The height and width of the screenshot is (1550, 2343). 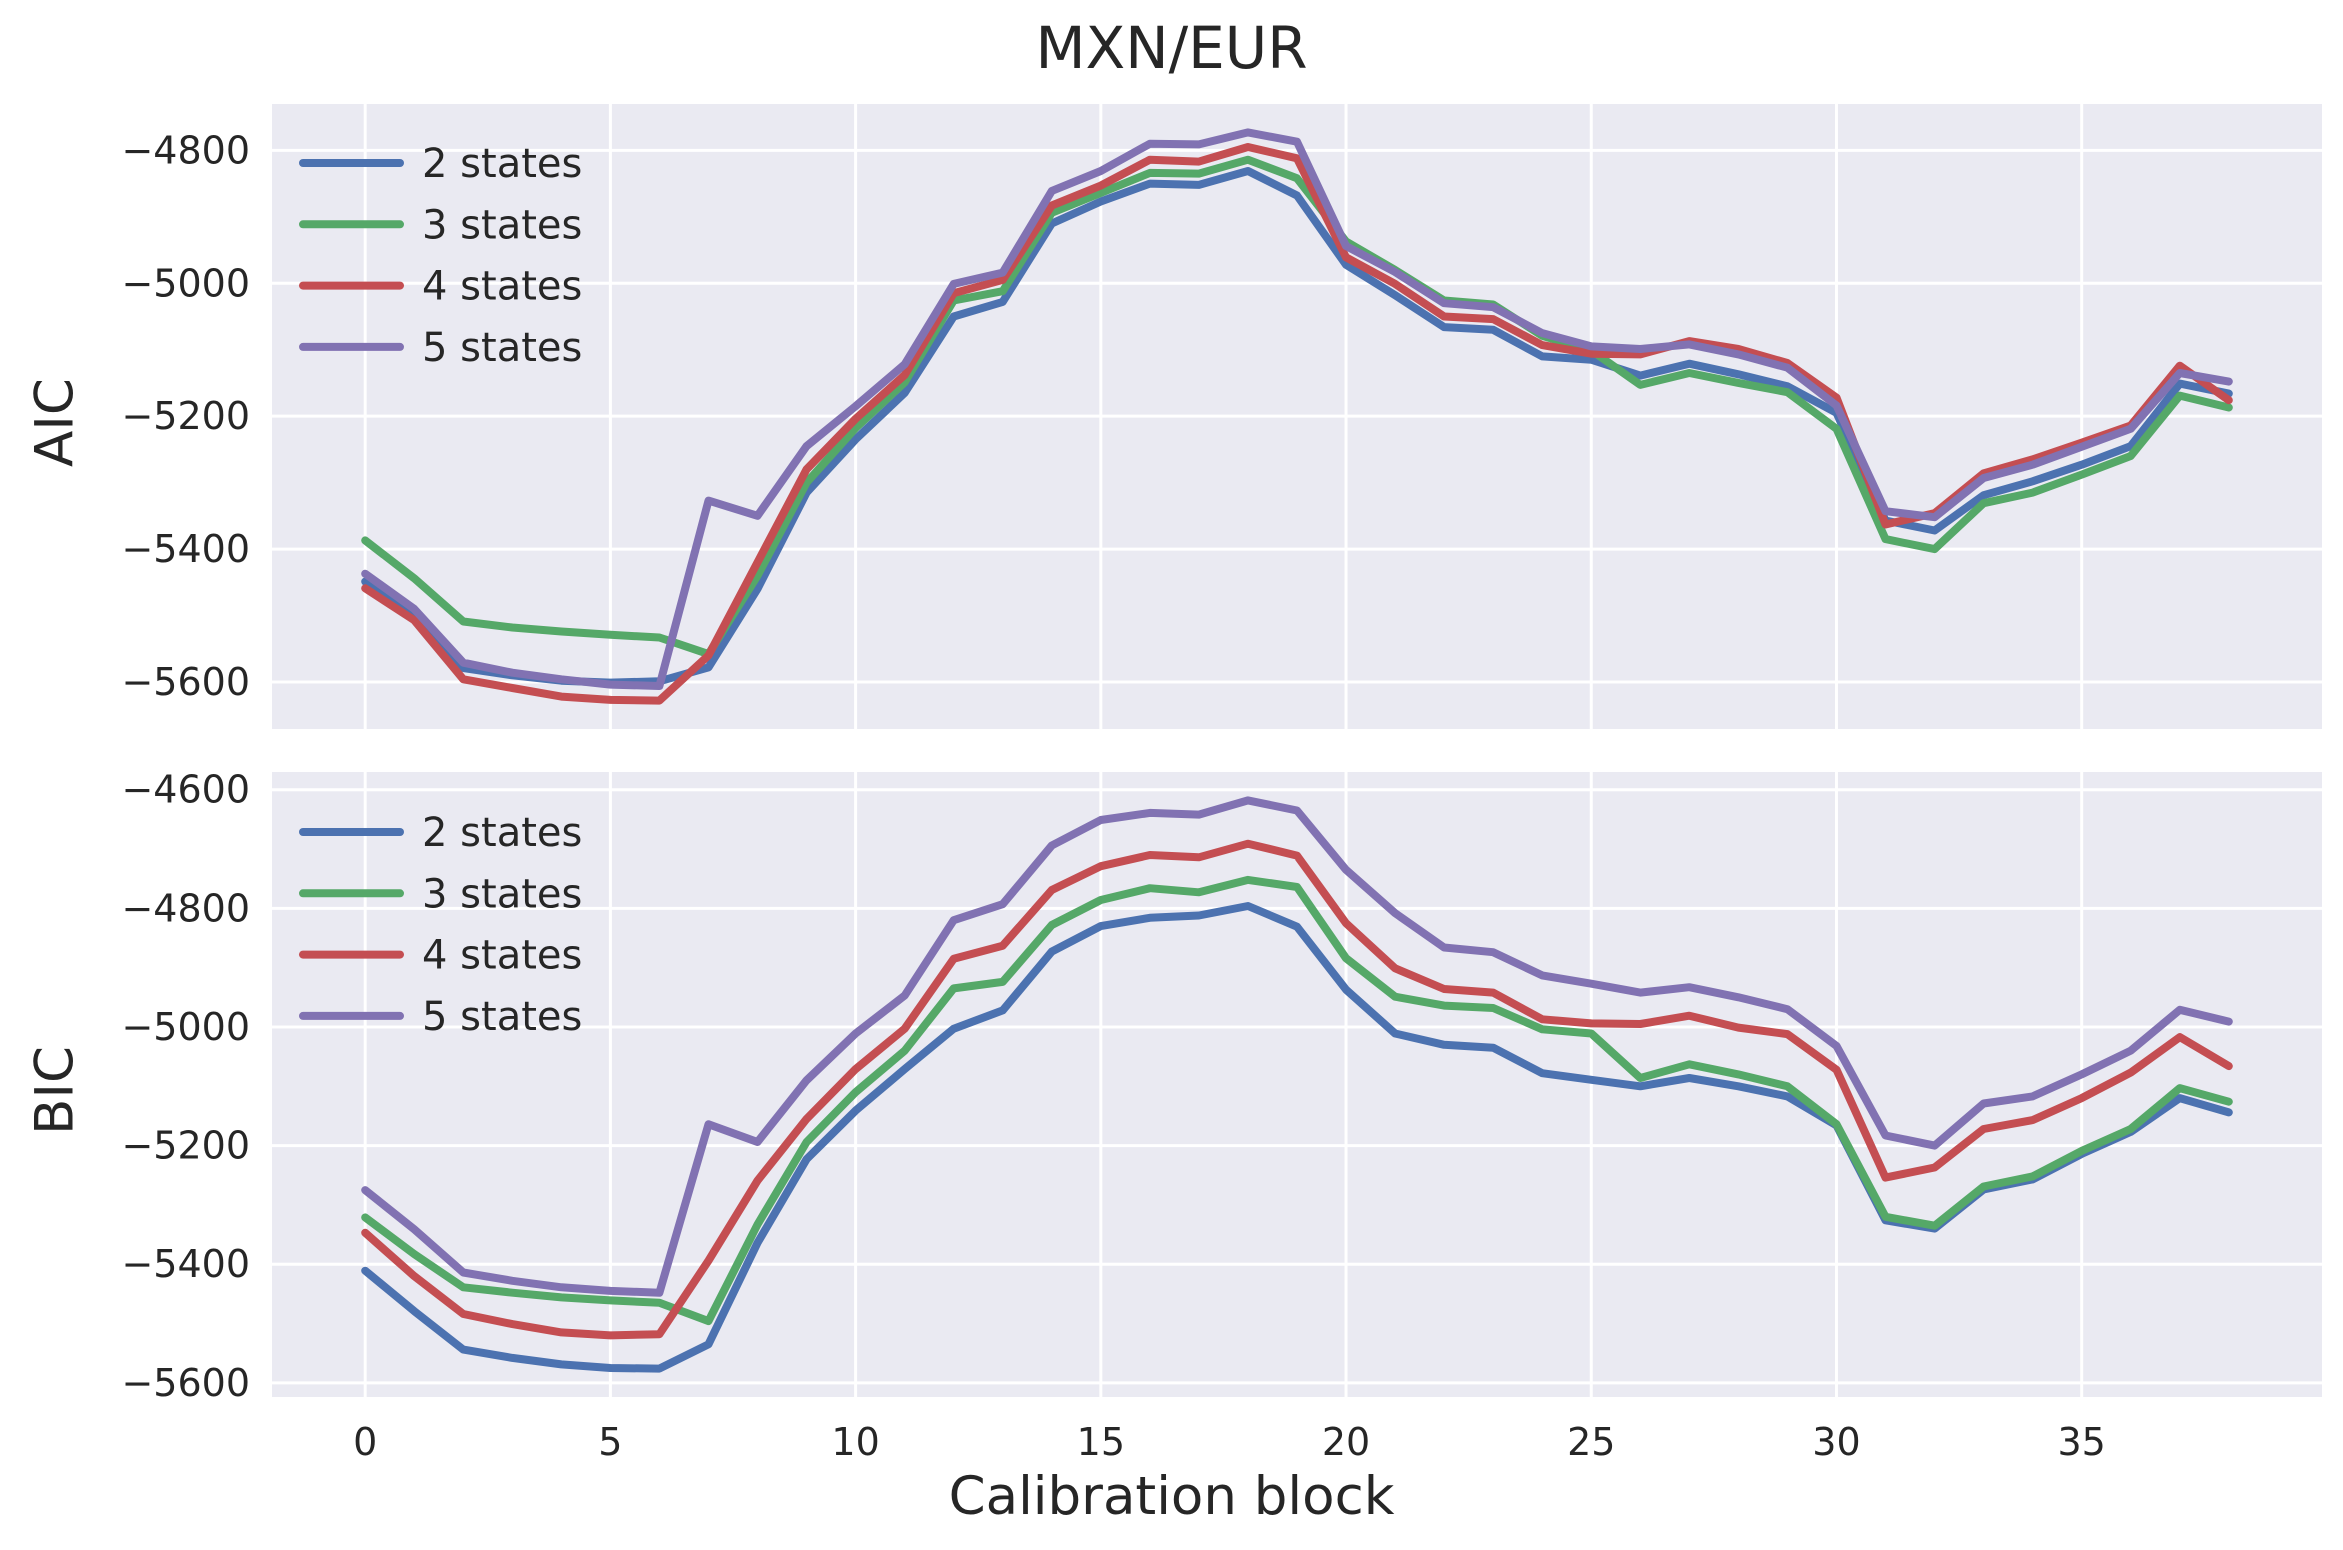 What do you see at coordinates (55, 422) in the screenshot?
I see `y-axis-label-aic: AIC` at bounding box center [55, 422].